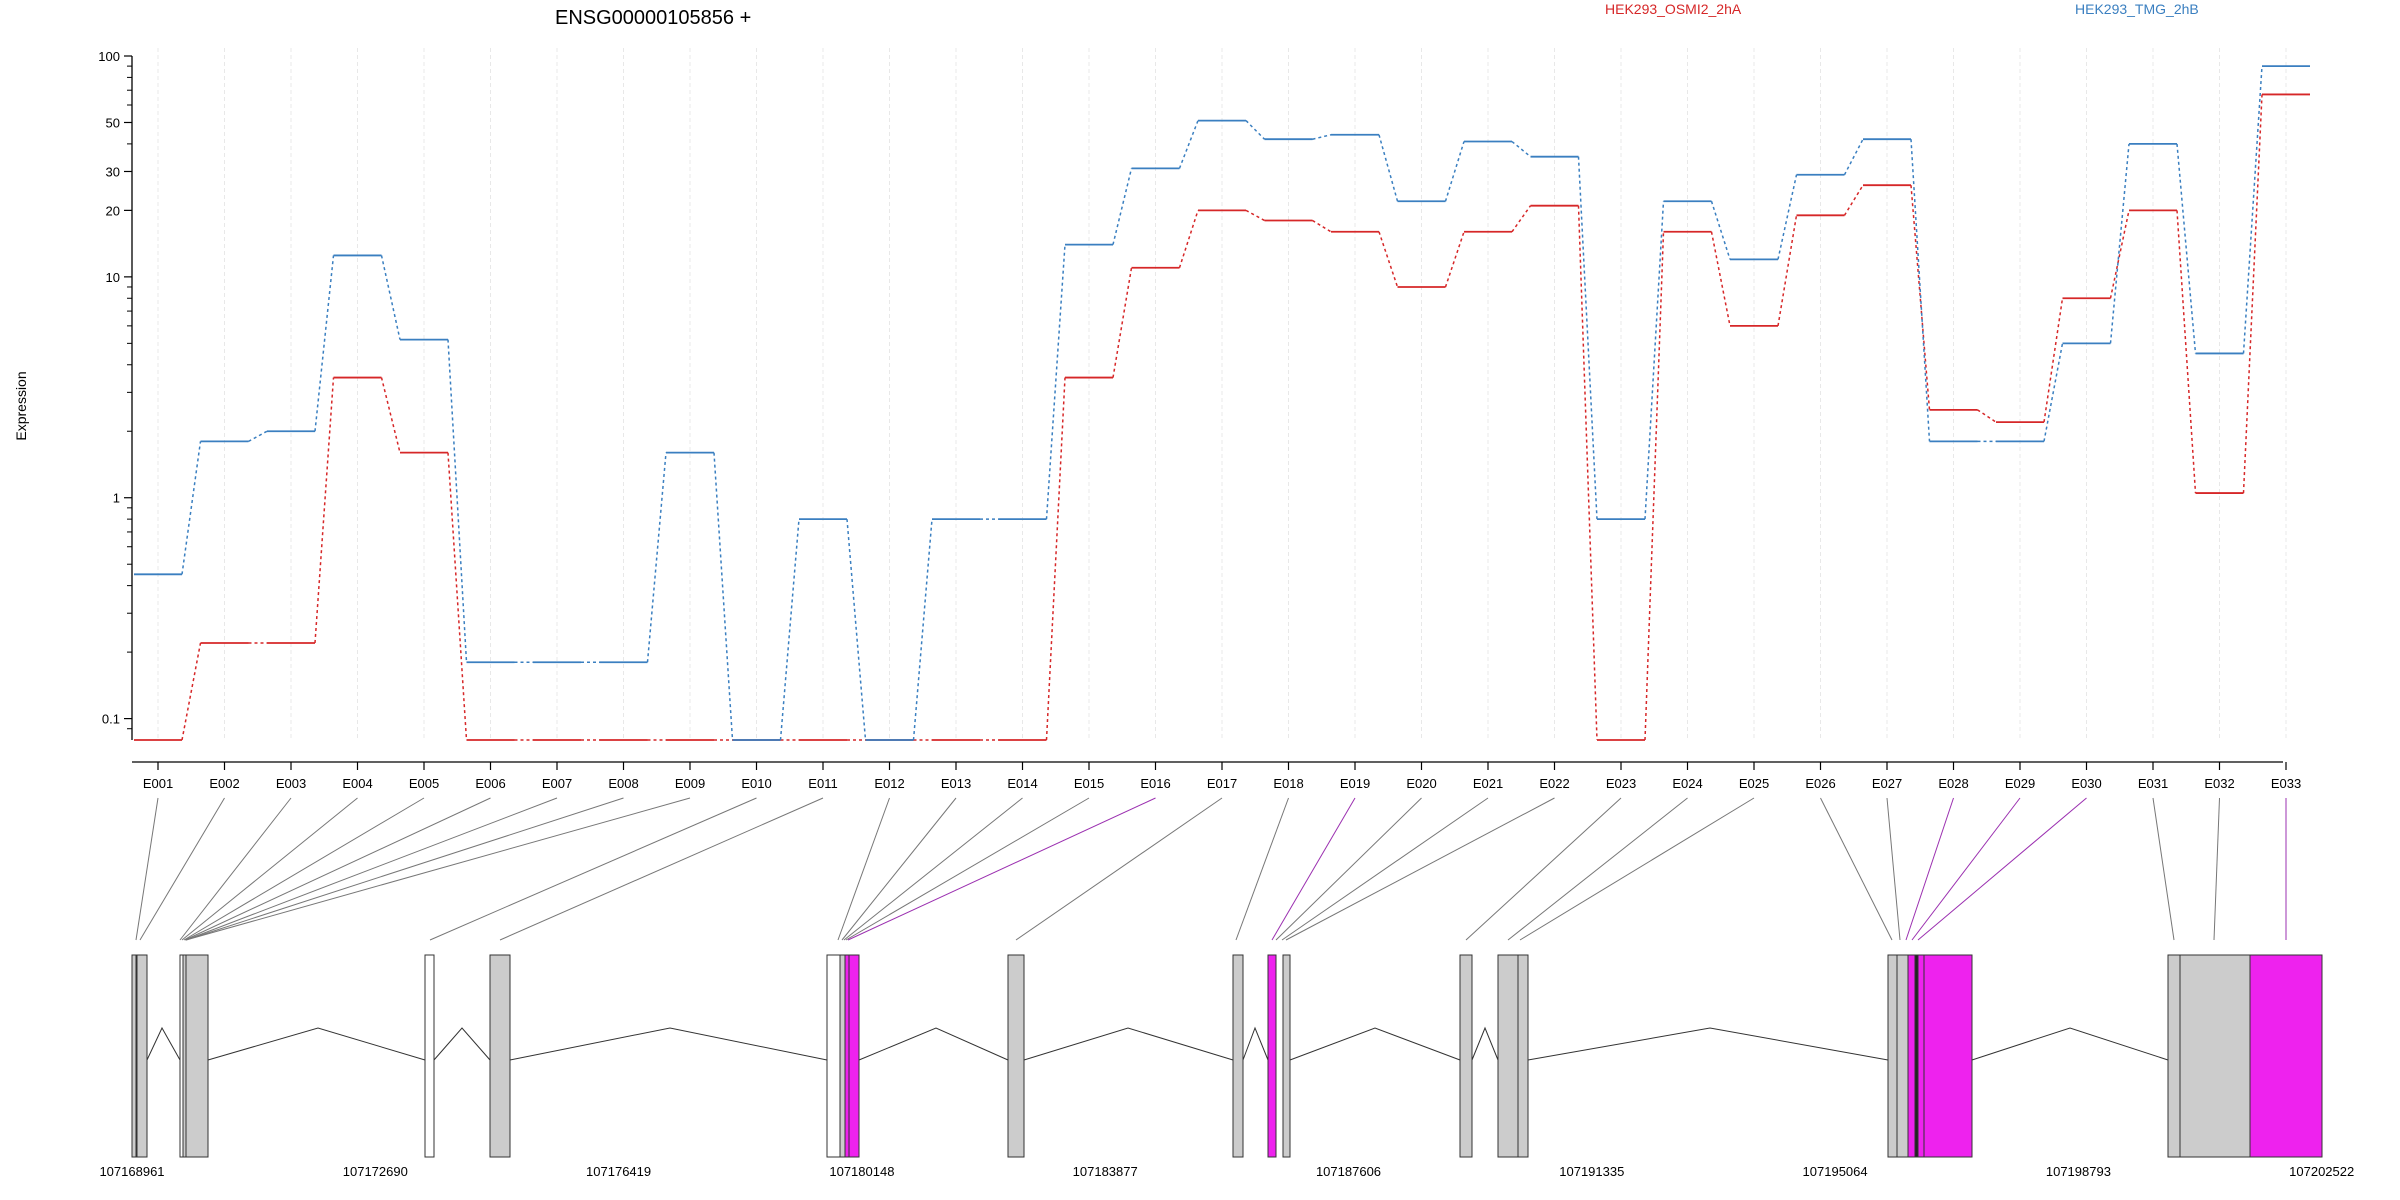 The width and height of the screenshot is (2400, 1200). I want to click on genomic-coordinate-label: 107180148, so click(861, 1171).